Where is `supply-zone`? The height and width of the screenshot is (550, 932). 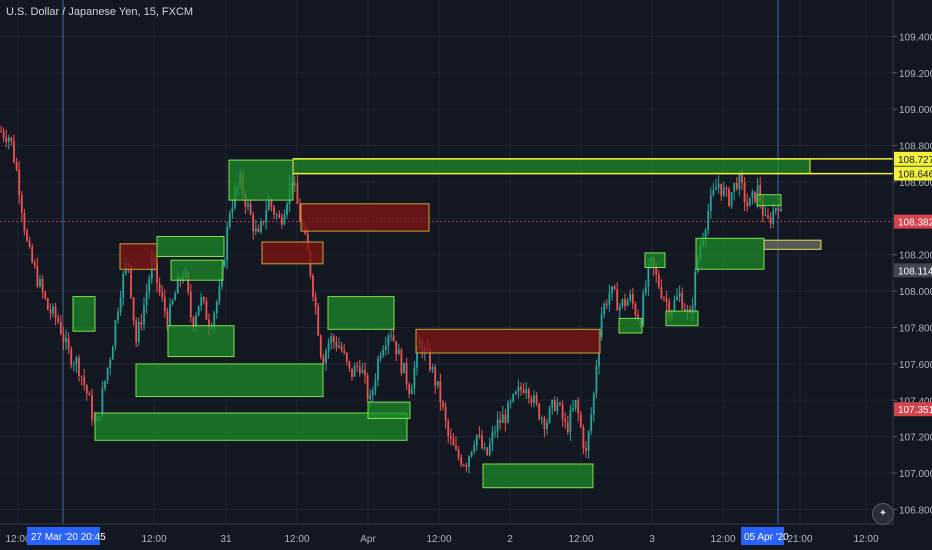
supply-zone is located at coordinates (365, 217).